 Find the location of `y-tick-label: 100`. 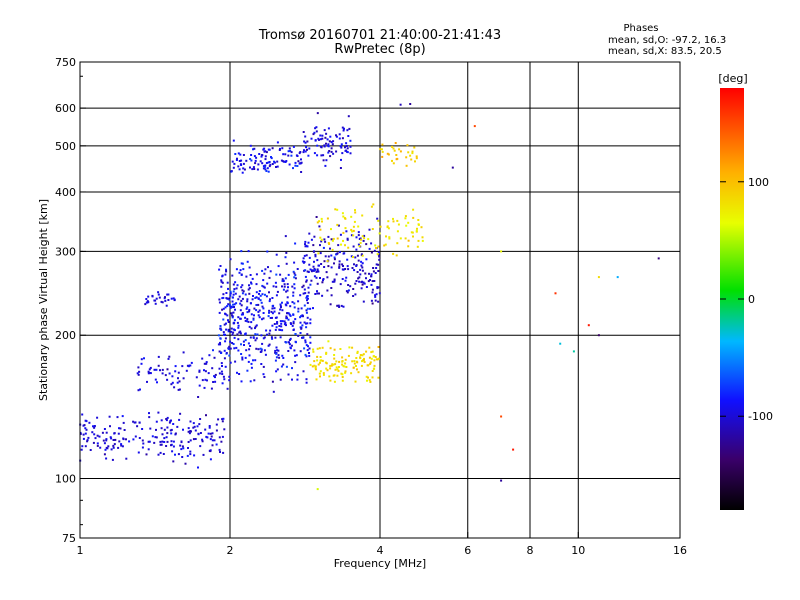

y-tick-label: 100 is located at coordinates (65, 479).